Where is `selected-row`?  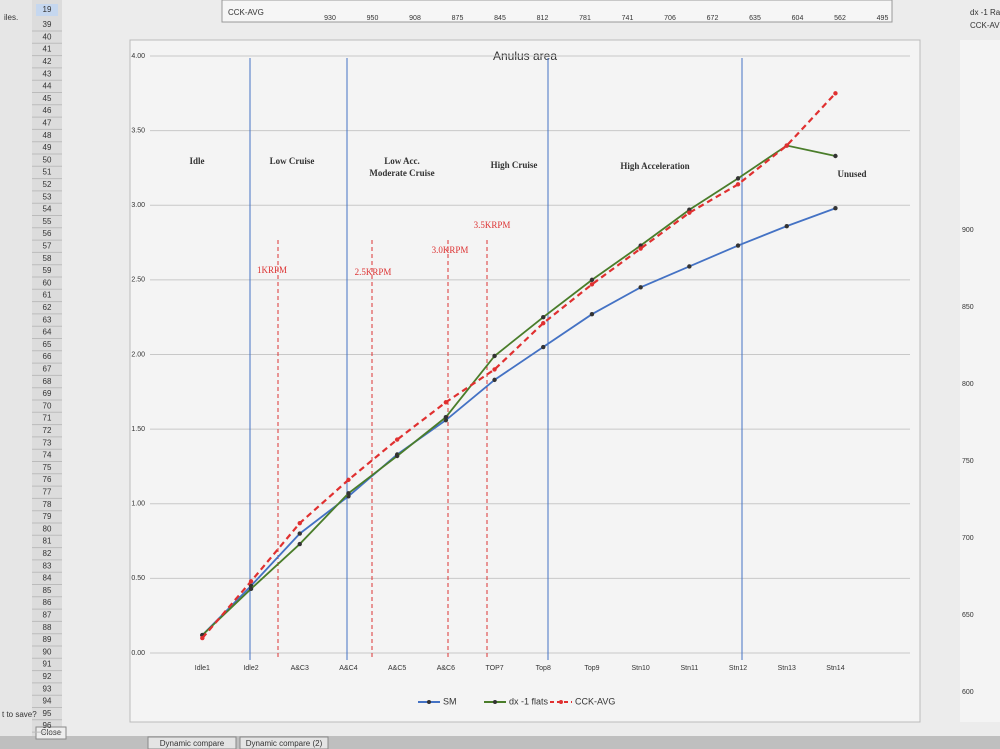 selected-row is located at coordinates (47, 10).